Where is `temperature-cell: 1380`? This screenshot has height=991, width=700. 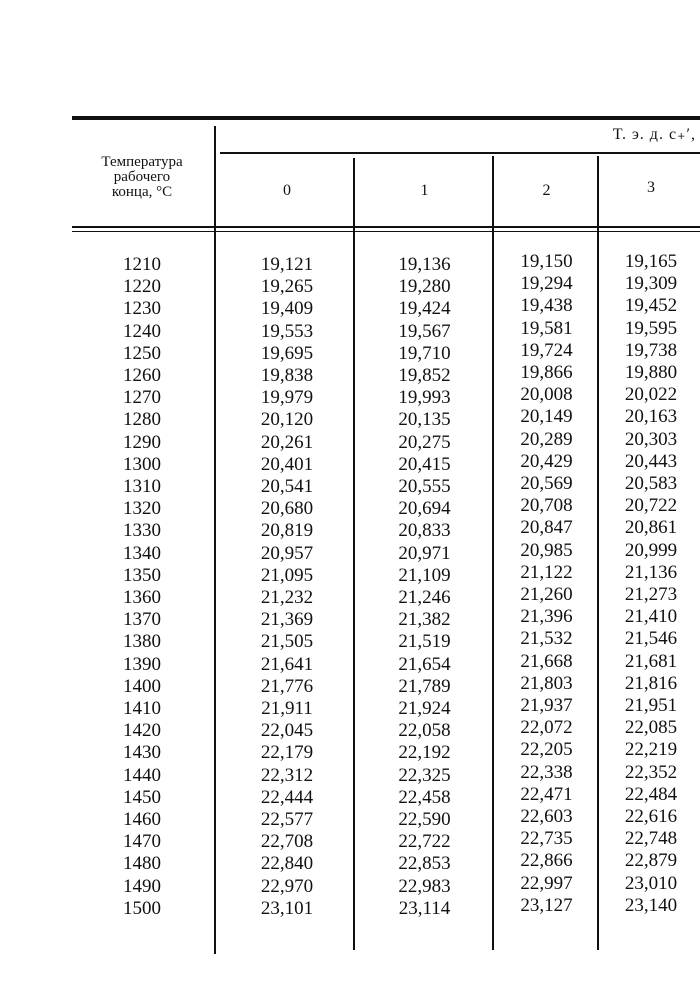
temperature-cell: 1380 is located at coordinates (142, 642).